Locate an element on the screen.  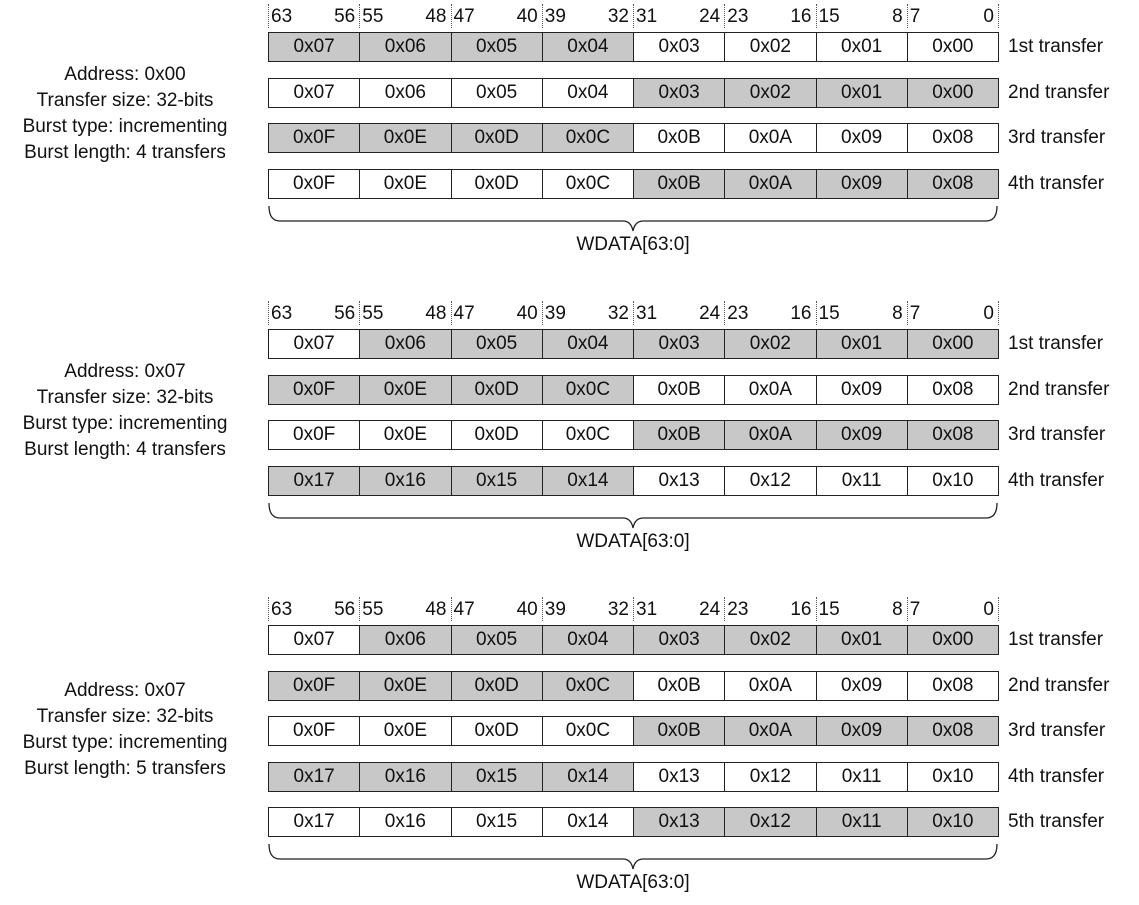
byte-lane: 0x06 is located at coordinates (405, 640).